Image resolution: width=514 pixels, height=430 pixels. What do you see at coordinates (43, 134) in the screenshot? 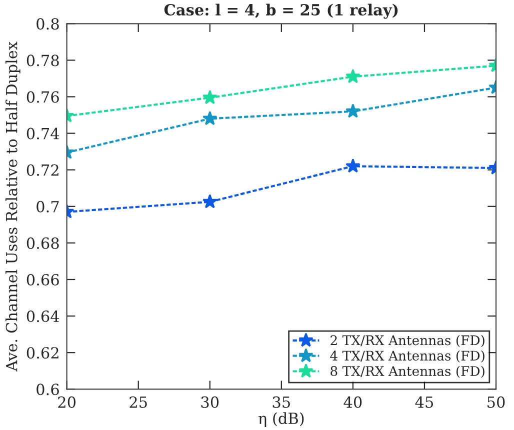
I see `y-tick-label: 0.74` at bounding box center [43, 134].